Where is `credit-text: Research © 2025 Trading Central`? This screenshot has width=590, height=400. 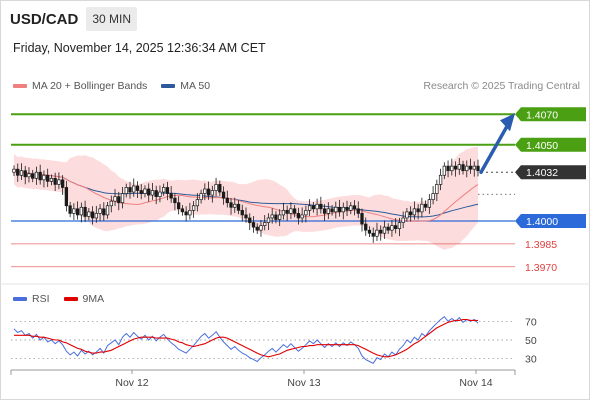 credit-text: Research © 2025 Trading Central is located at coordinates (501, 86).